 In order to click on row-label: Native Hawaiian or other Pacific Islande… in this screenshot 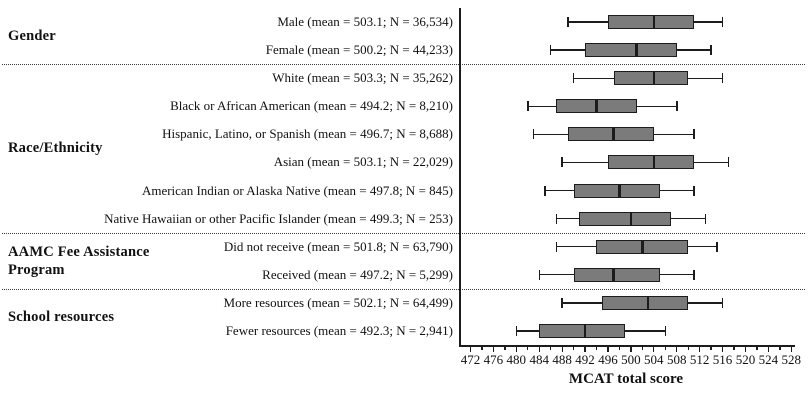, I will do `click(278, 218)`.